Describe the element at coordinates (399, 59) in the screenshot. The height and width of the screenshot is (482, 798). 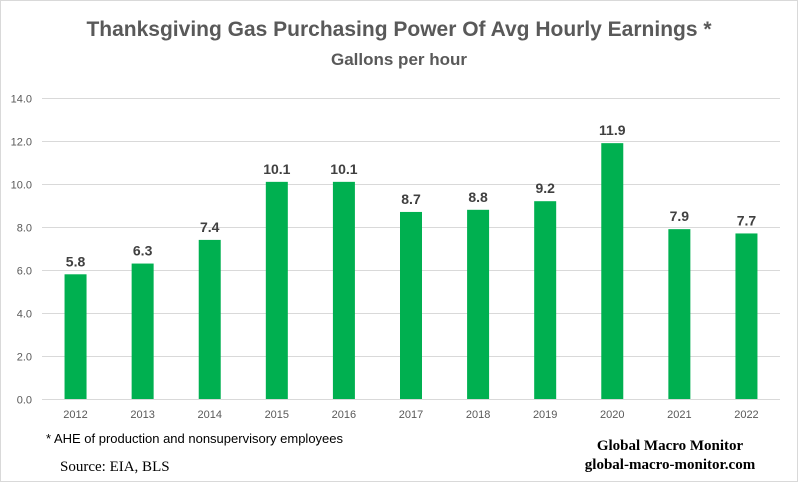
I see `chart-subtitle: Gallons per hour` at that location.